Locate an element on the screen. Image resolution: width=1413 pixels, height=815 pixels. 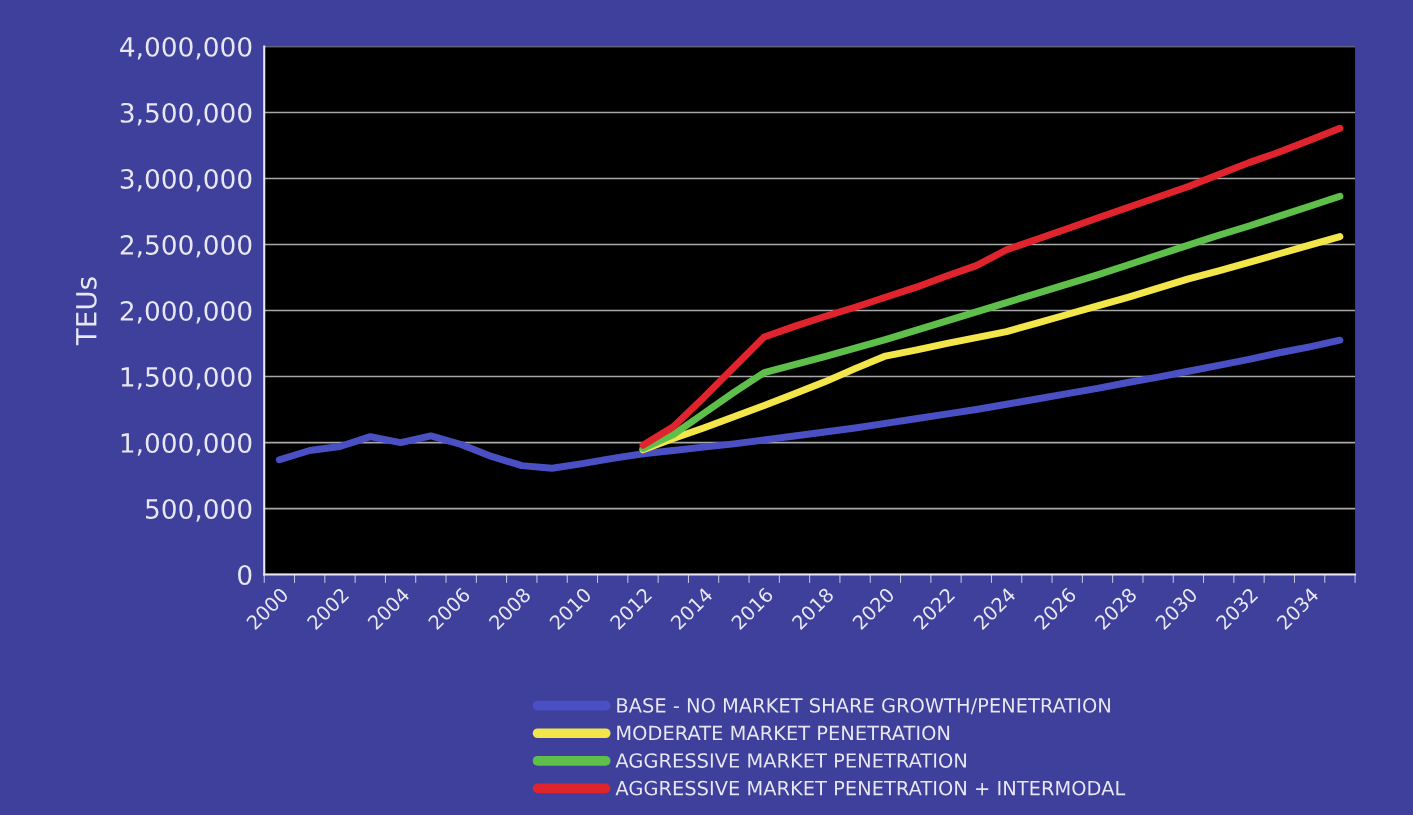
y-tick-label: 2,000,000 is located at coordinates (186, 312).